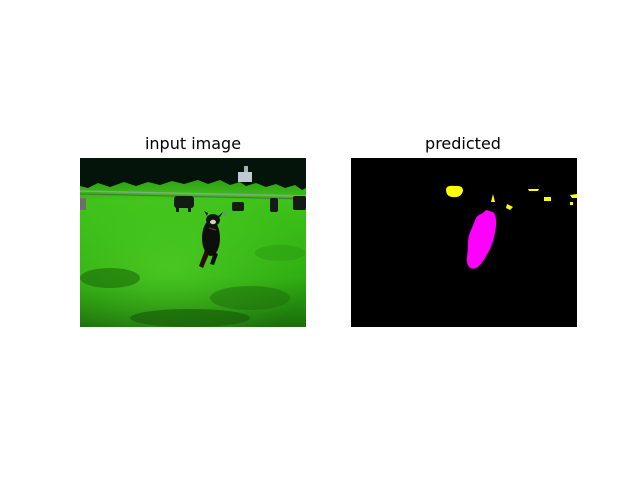  I want to click on mask-dog-region, so click(481, 240).